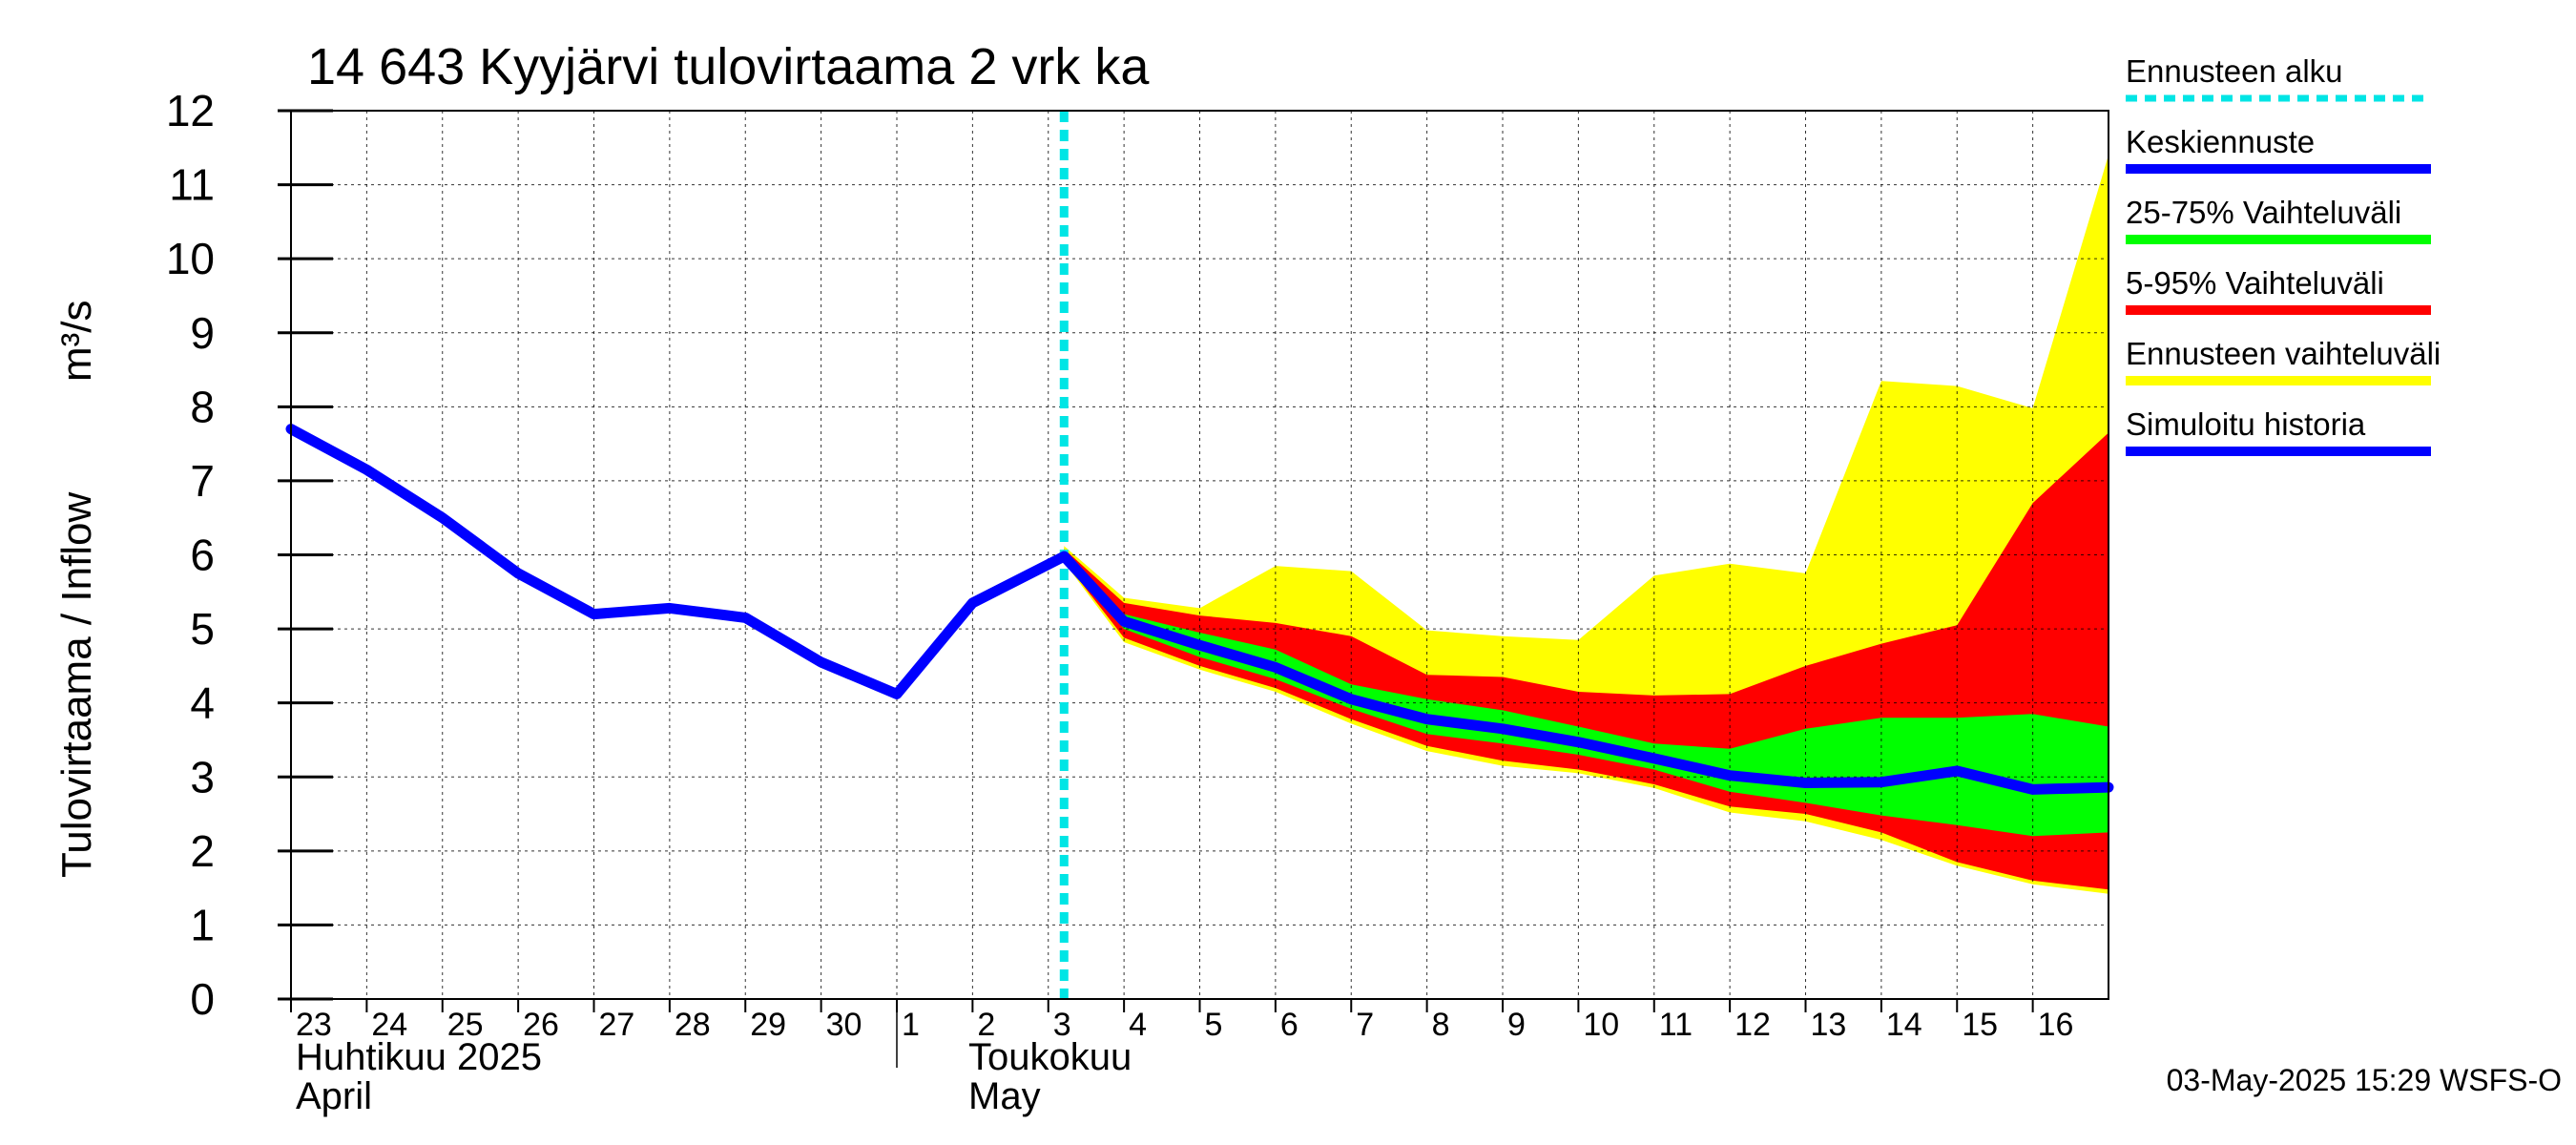  I want to click on y-axis-unit: m³/s, so click(76, 341).